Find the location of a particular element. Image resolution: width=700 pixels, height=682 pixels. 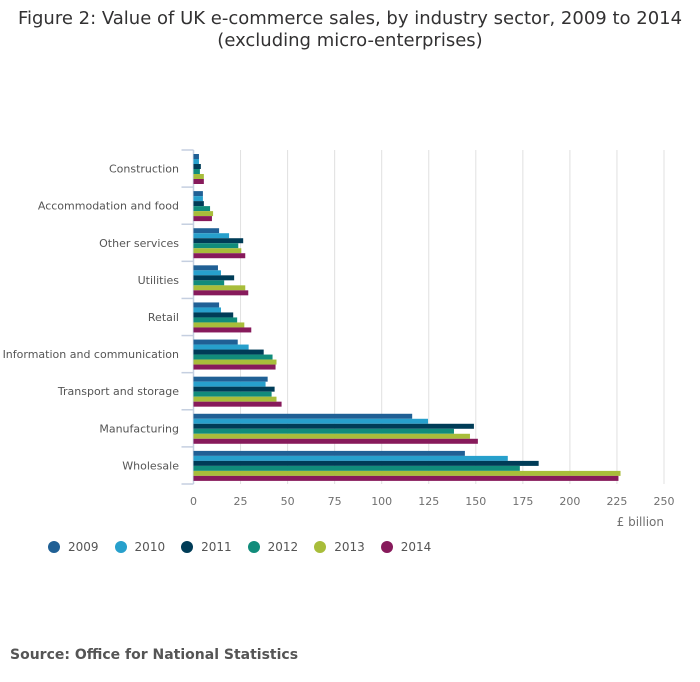

legend-item: 2013 is located at coordinates (339, 547).